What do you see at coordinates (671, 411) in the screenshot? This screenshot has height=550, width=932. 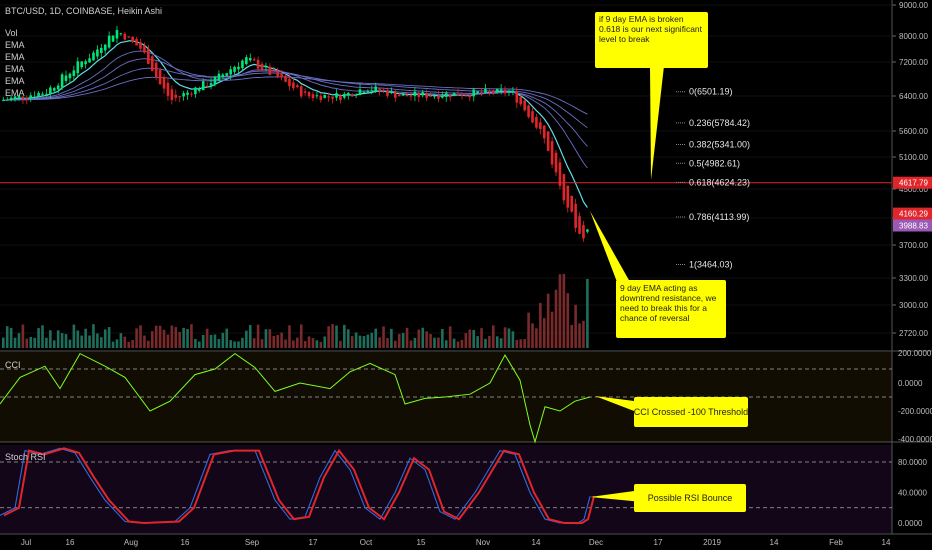 I see `annotation-cci: CCI Crossed -100 Threshold` at bounding box center [671, 411].